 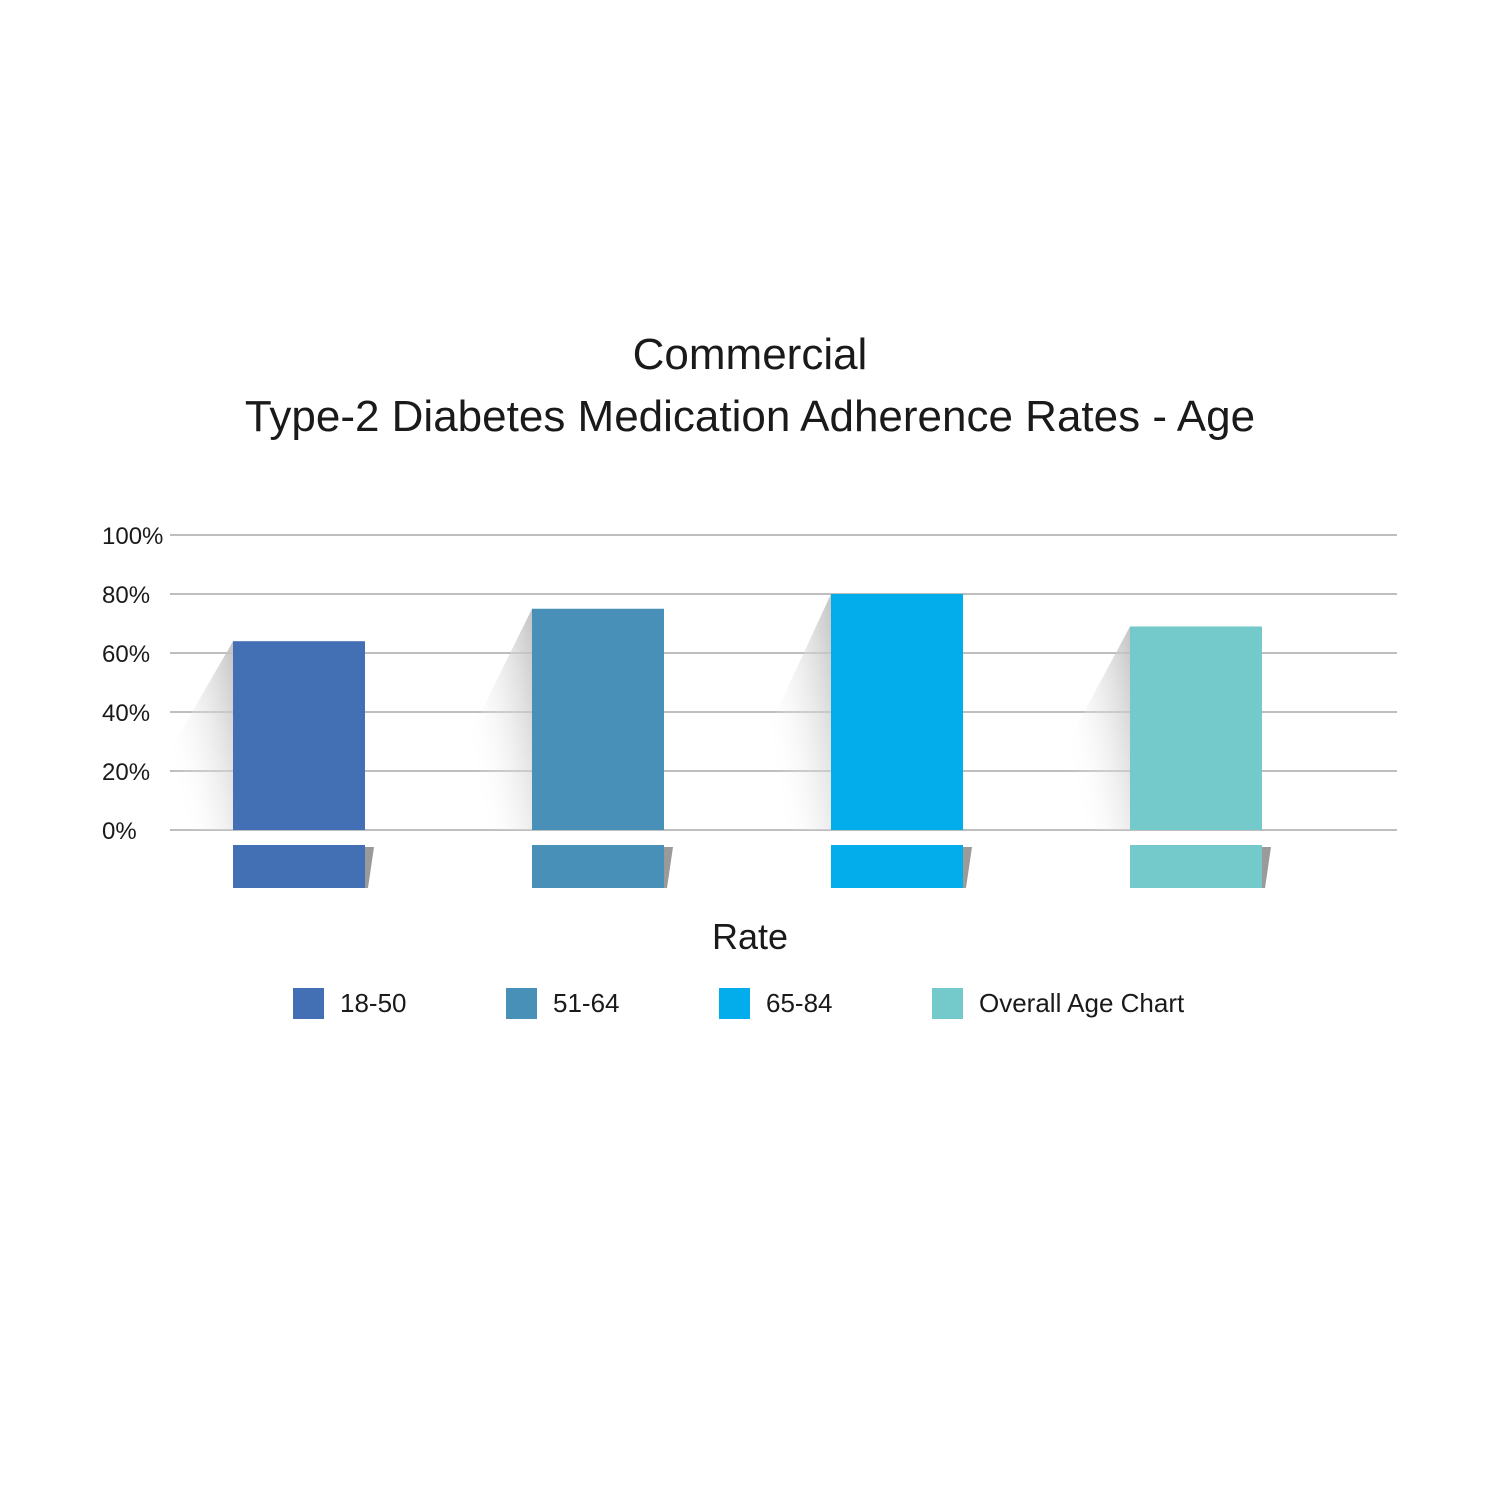 What do you see at coordinates (799, 1003) in the screenshot?
I see `legend-label: 65-84` at bounding box center [799, 1003].